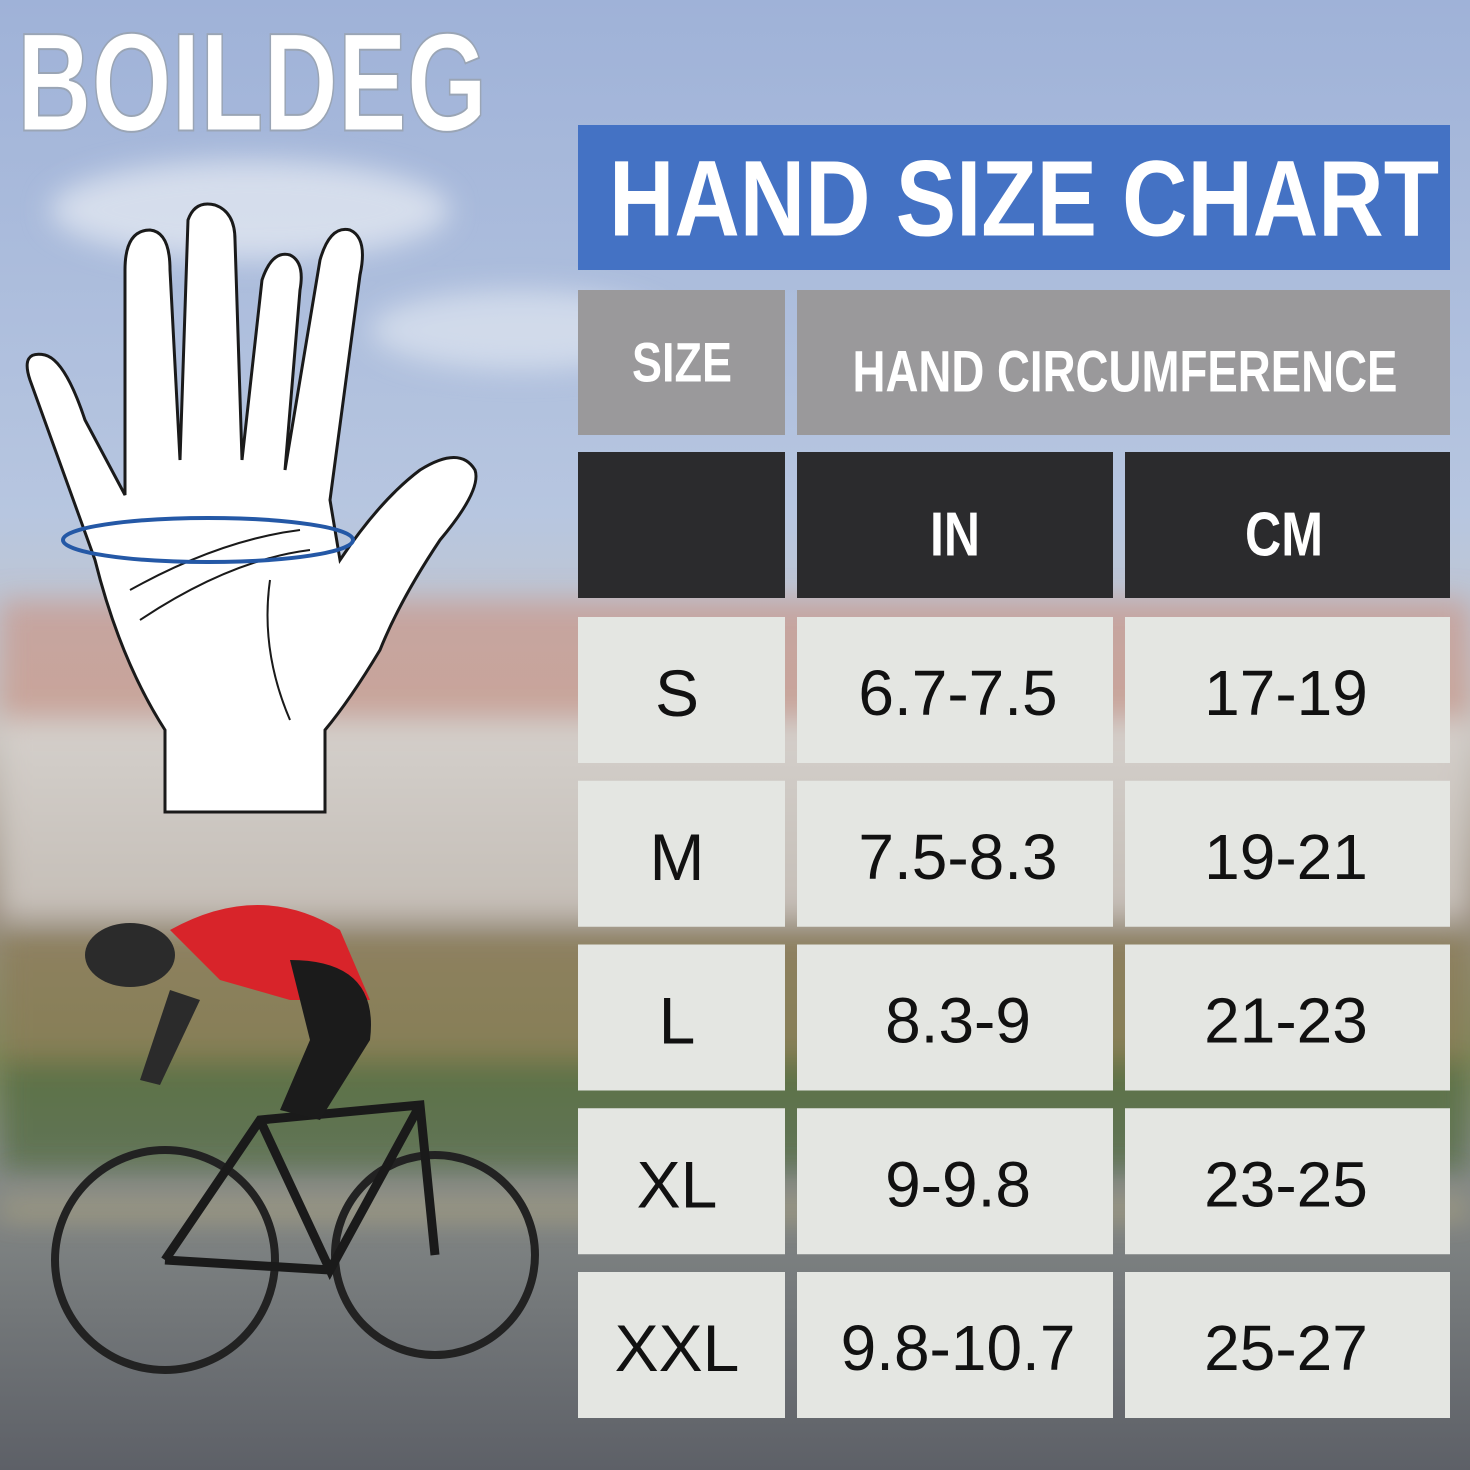 This screenshot has width=1470, height=1470. What do you see at coordinates (1286, 1348) in the screenshot?
I see `cm-range: 25-27` at bounding box center [1286, 1348].